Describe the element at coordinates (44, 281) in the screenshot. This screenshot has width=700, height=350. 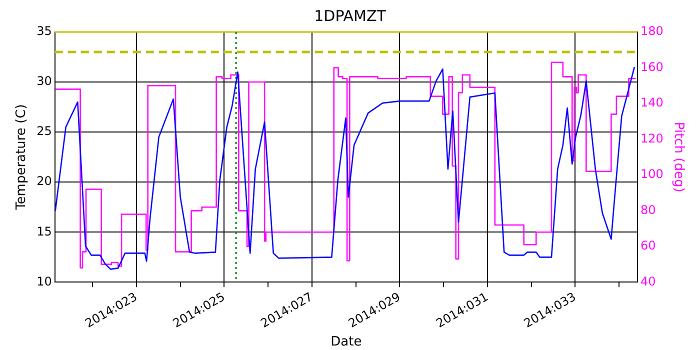
I see `y-tick-label: 10` at that location.